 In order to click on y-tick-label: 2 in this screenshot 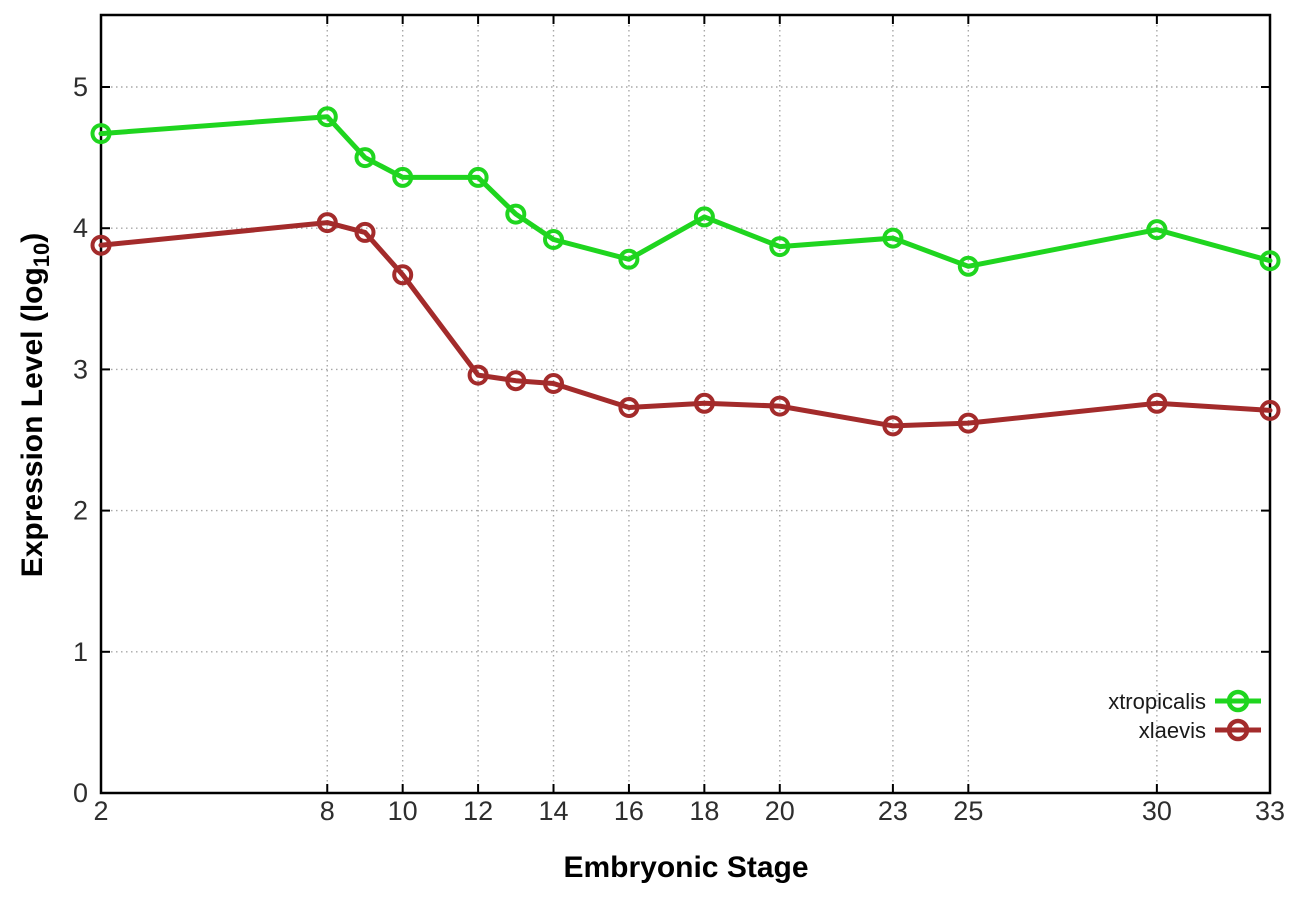, I will do `click(80, 511)`.